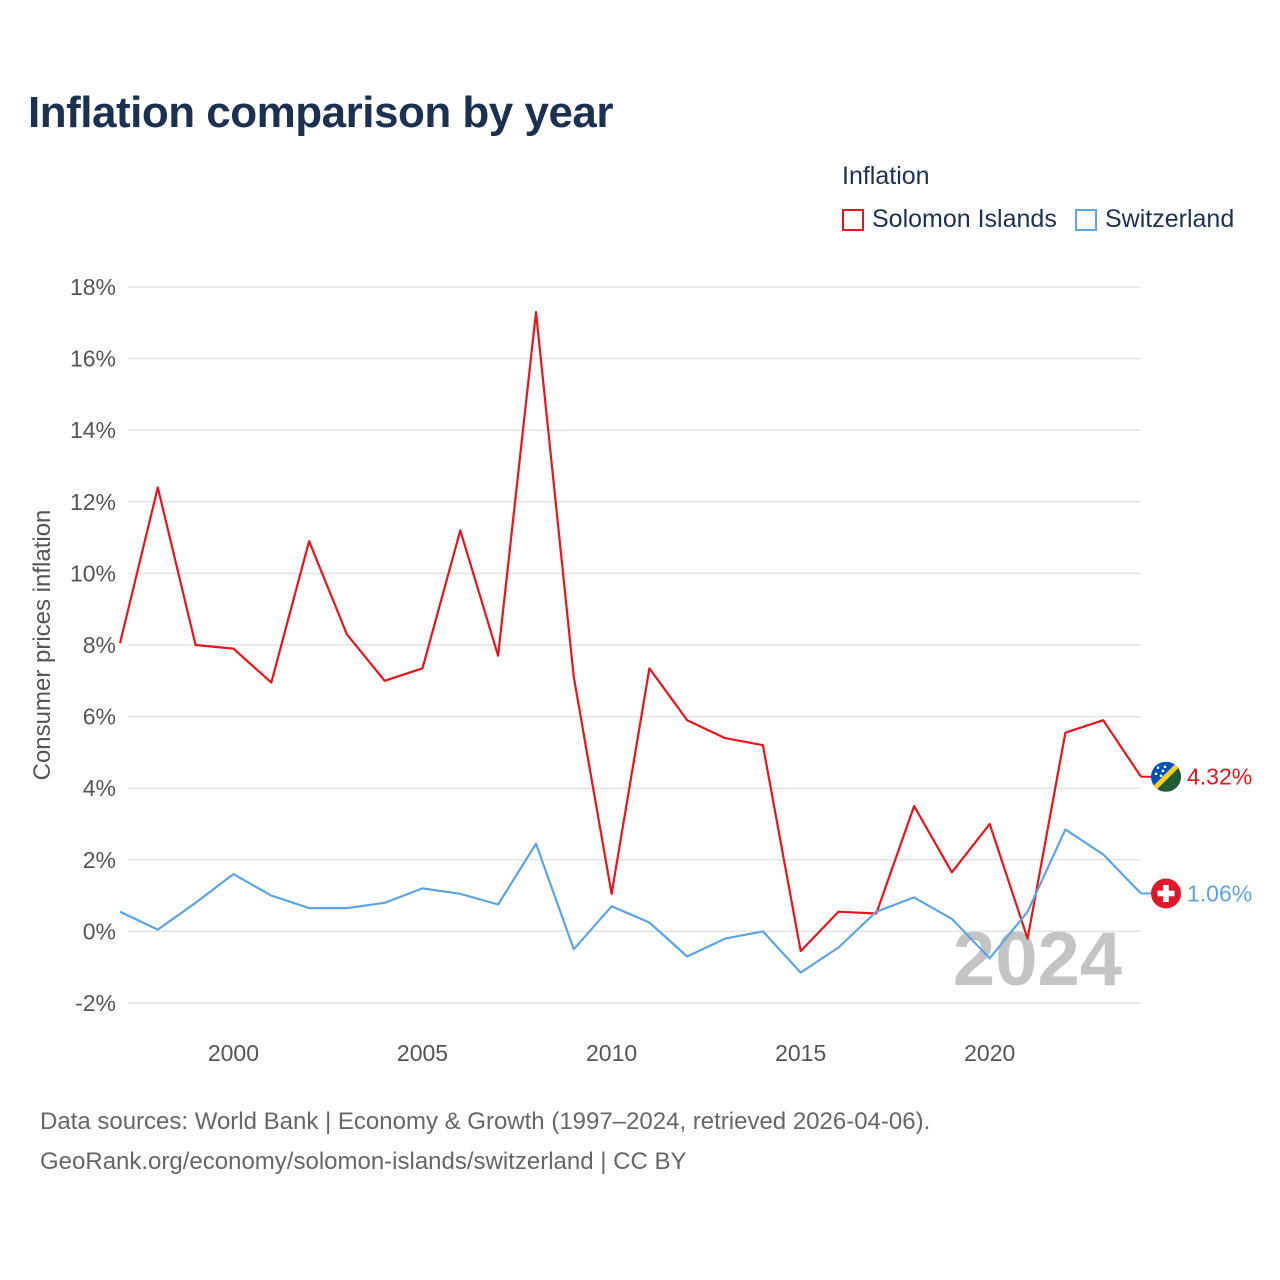 This screenshot has width=1280, height=1280. I want to click on y-axis-label: Consumer prices inflation, so click(42, 645).